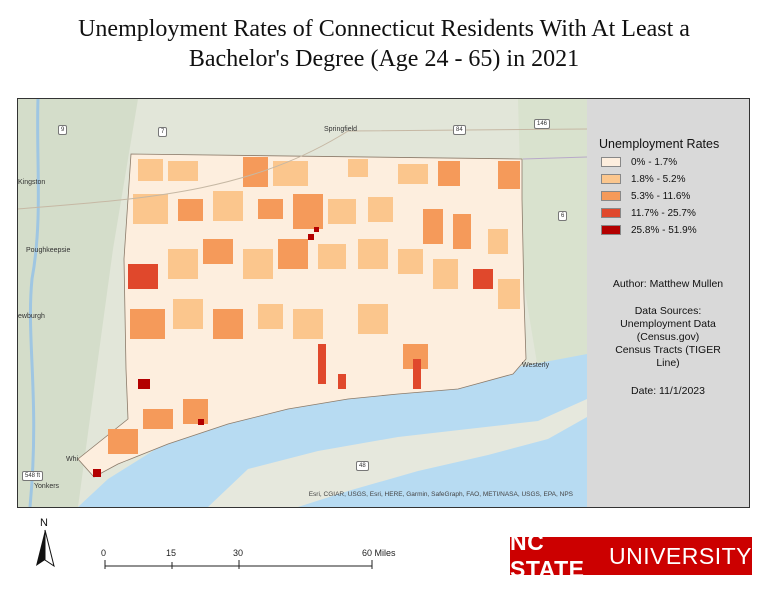 Image resolution: width=768 pixels, height=593 pixels. What do you see at coordinates (238, 564) in the screenshot?
I see `scale-bar` at bounding box center [238, 564].